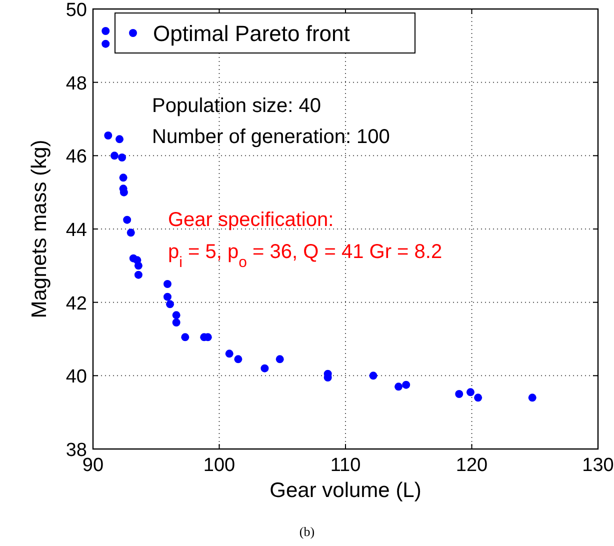  I want to click on annotation: Population size: 40, so click(237, 106).